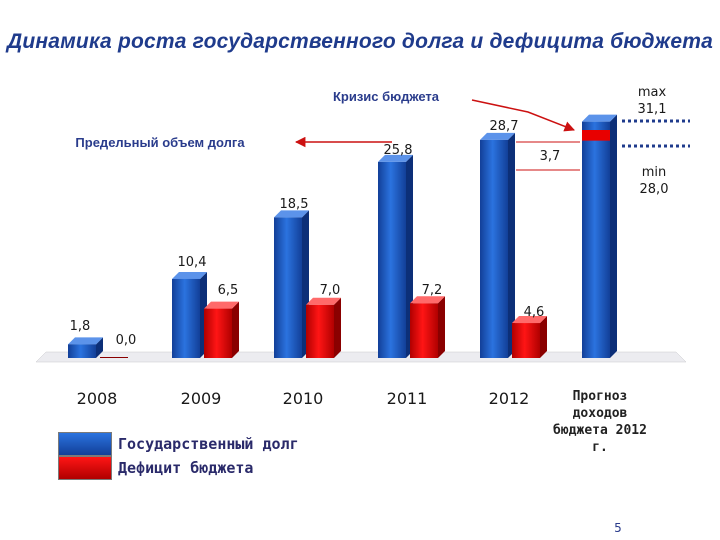 This screenshot has height=540, width=720. What do you see at coordinates (529, 337) in the screenshot?
I see `bar-deficit-2012` at bounding box center [529, 337].